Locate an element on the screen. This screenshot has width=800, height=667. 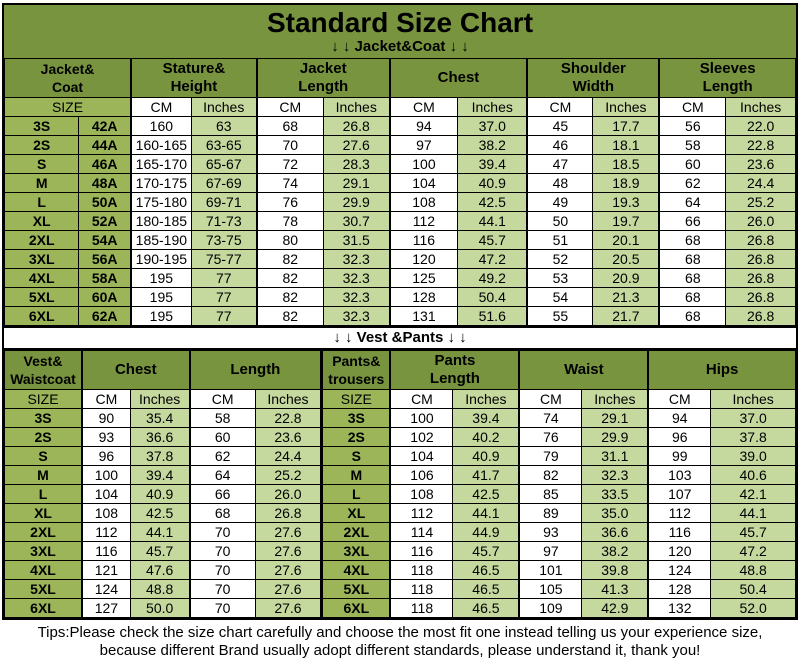
value-cell: 29.9 is located at coordinates (615, 437).